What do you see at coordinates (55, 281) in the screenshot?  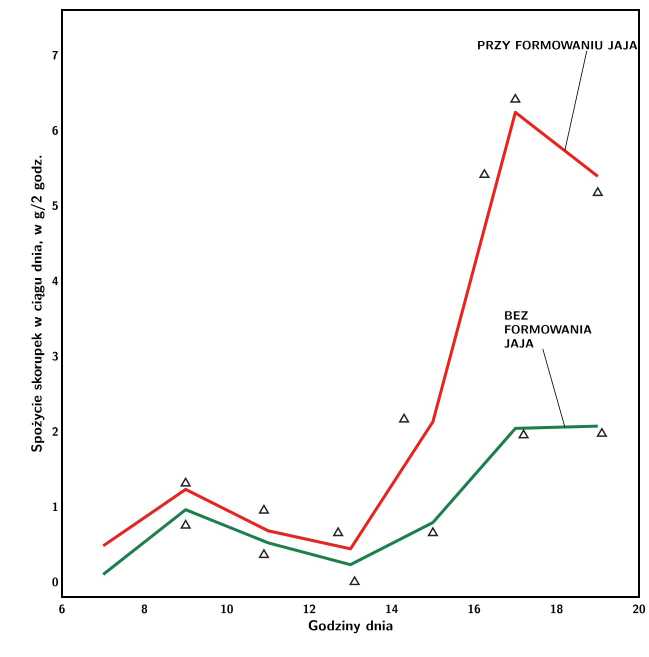 I see `y-tick-label: 4` at bounding box center [55, 281].